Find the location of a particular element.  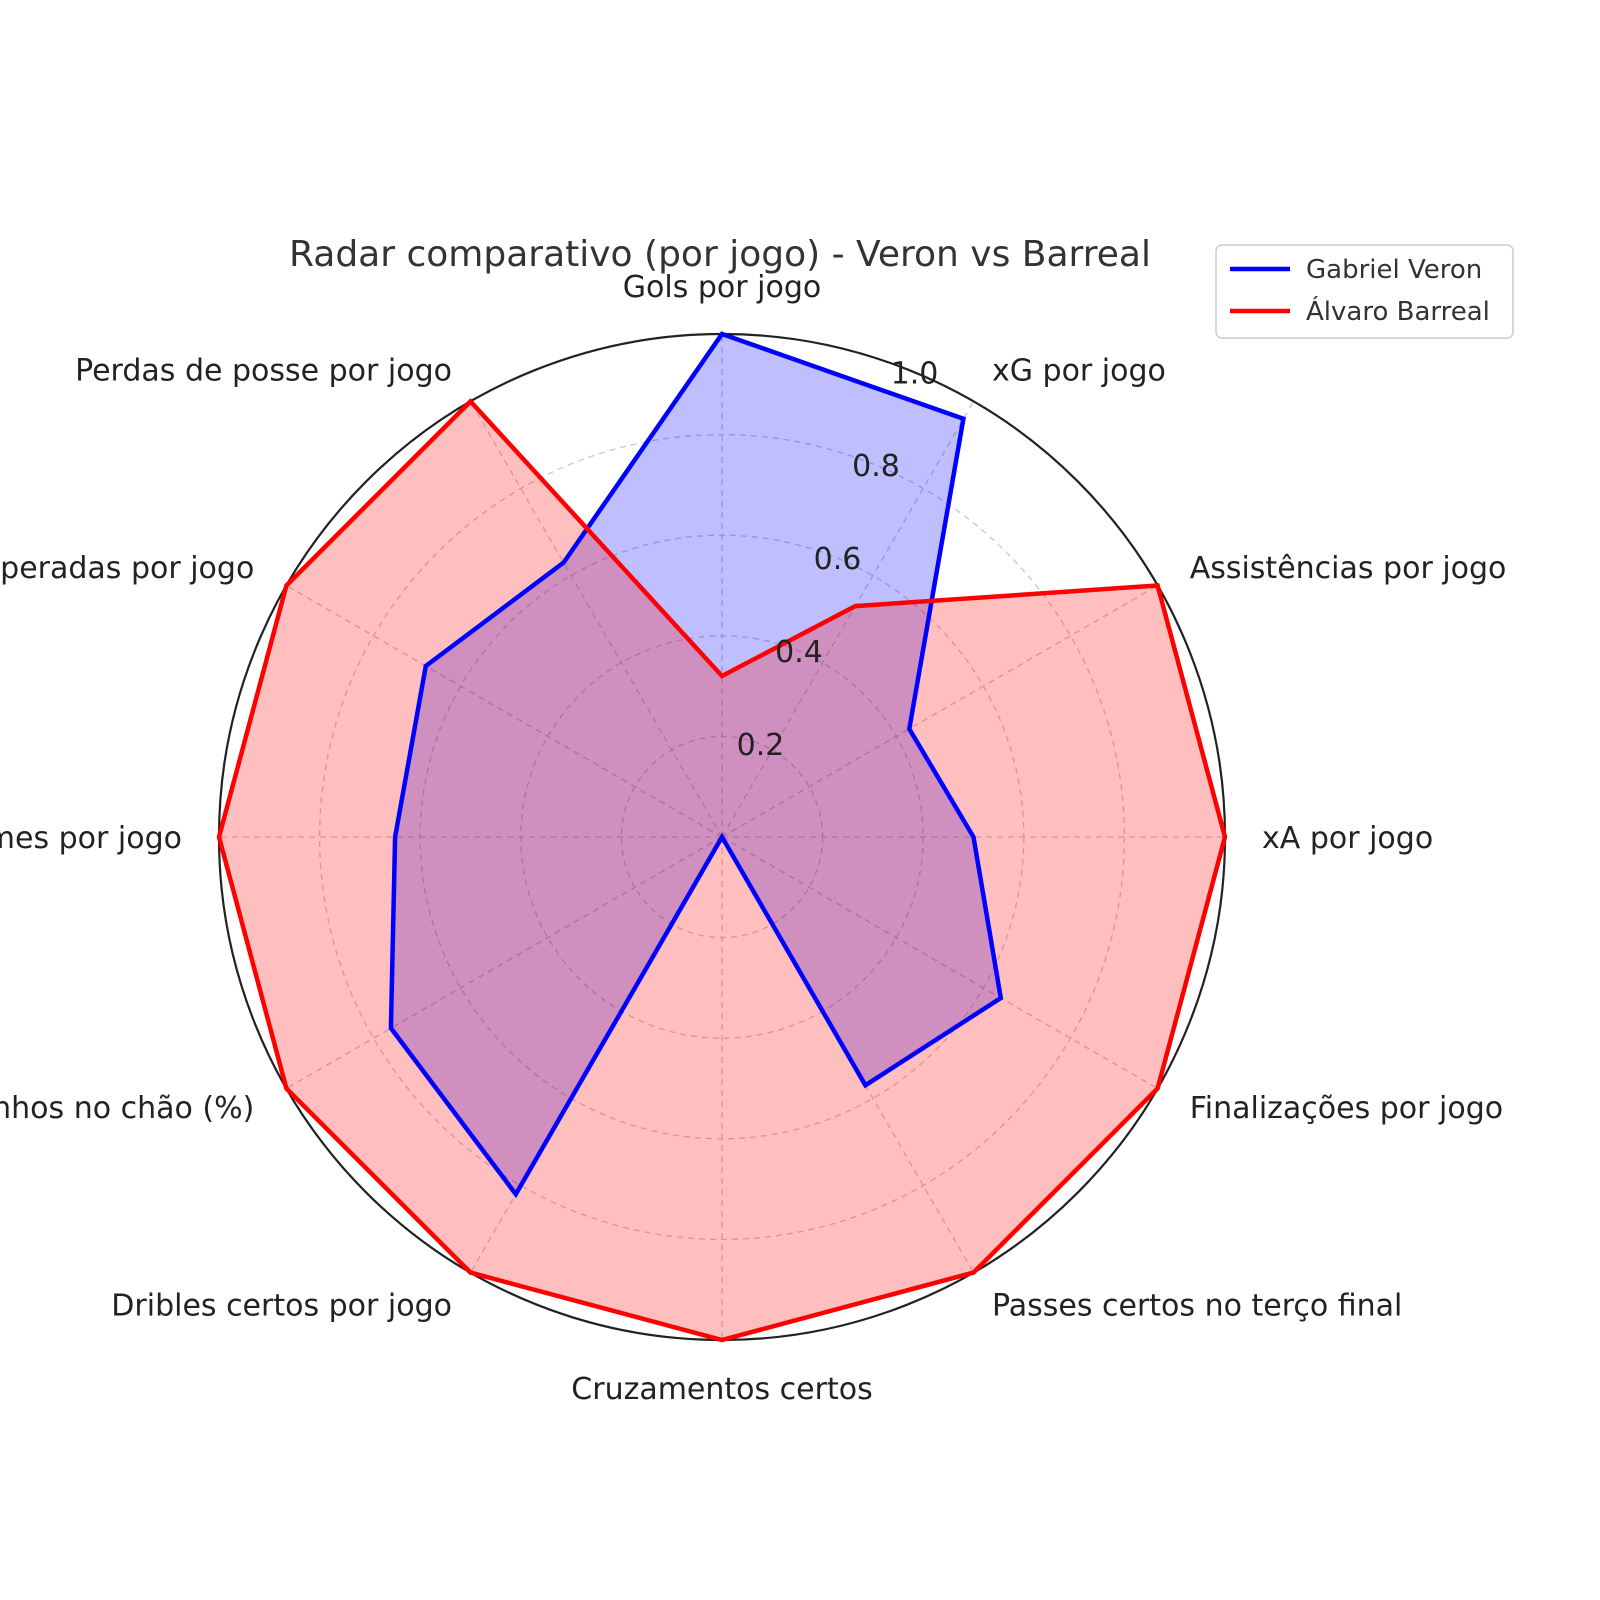

category-label-10: Bolas recuperadas por jogo is located at coordinates (127, 568).